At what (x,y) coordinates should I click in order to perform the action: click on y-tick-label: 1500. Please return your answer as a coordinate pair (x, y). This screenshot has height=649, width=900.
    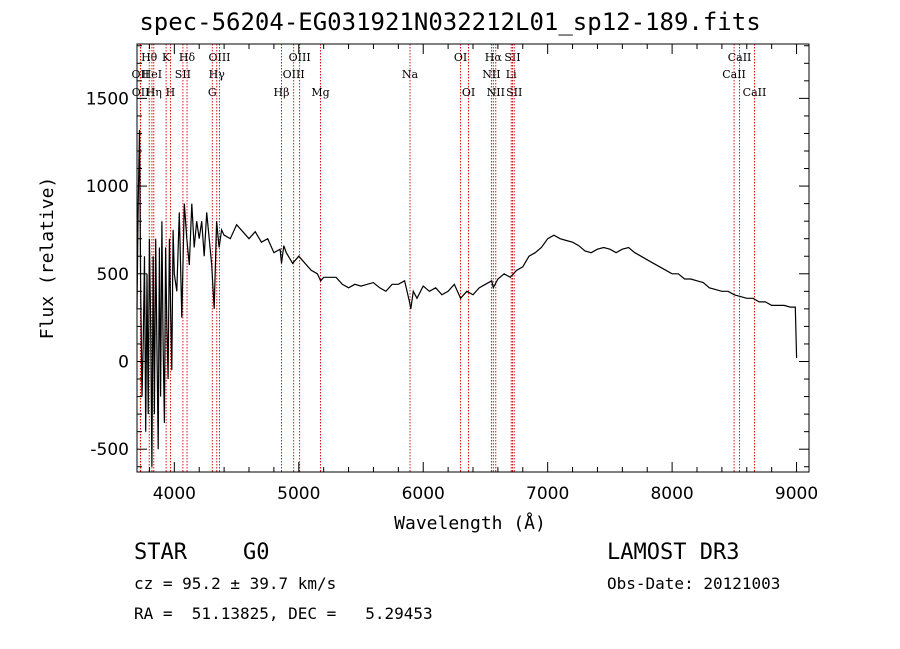
    Looking at the image, I should click on (107, 99).